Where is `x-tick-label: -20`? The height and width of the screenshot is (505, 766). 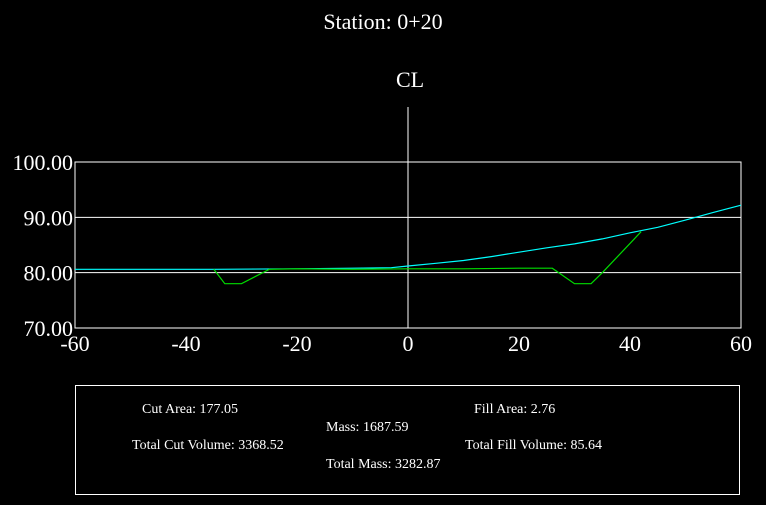
x-tick-label: -20 is located at coordinates (296, 343).